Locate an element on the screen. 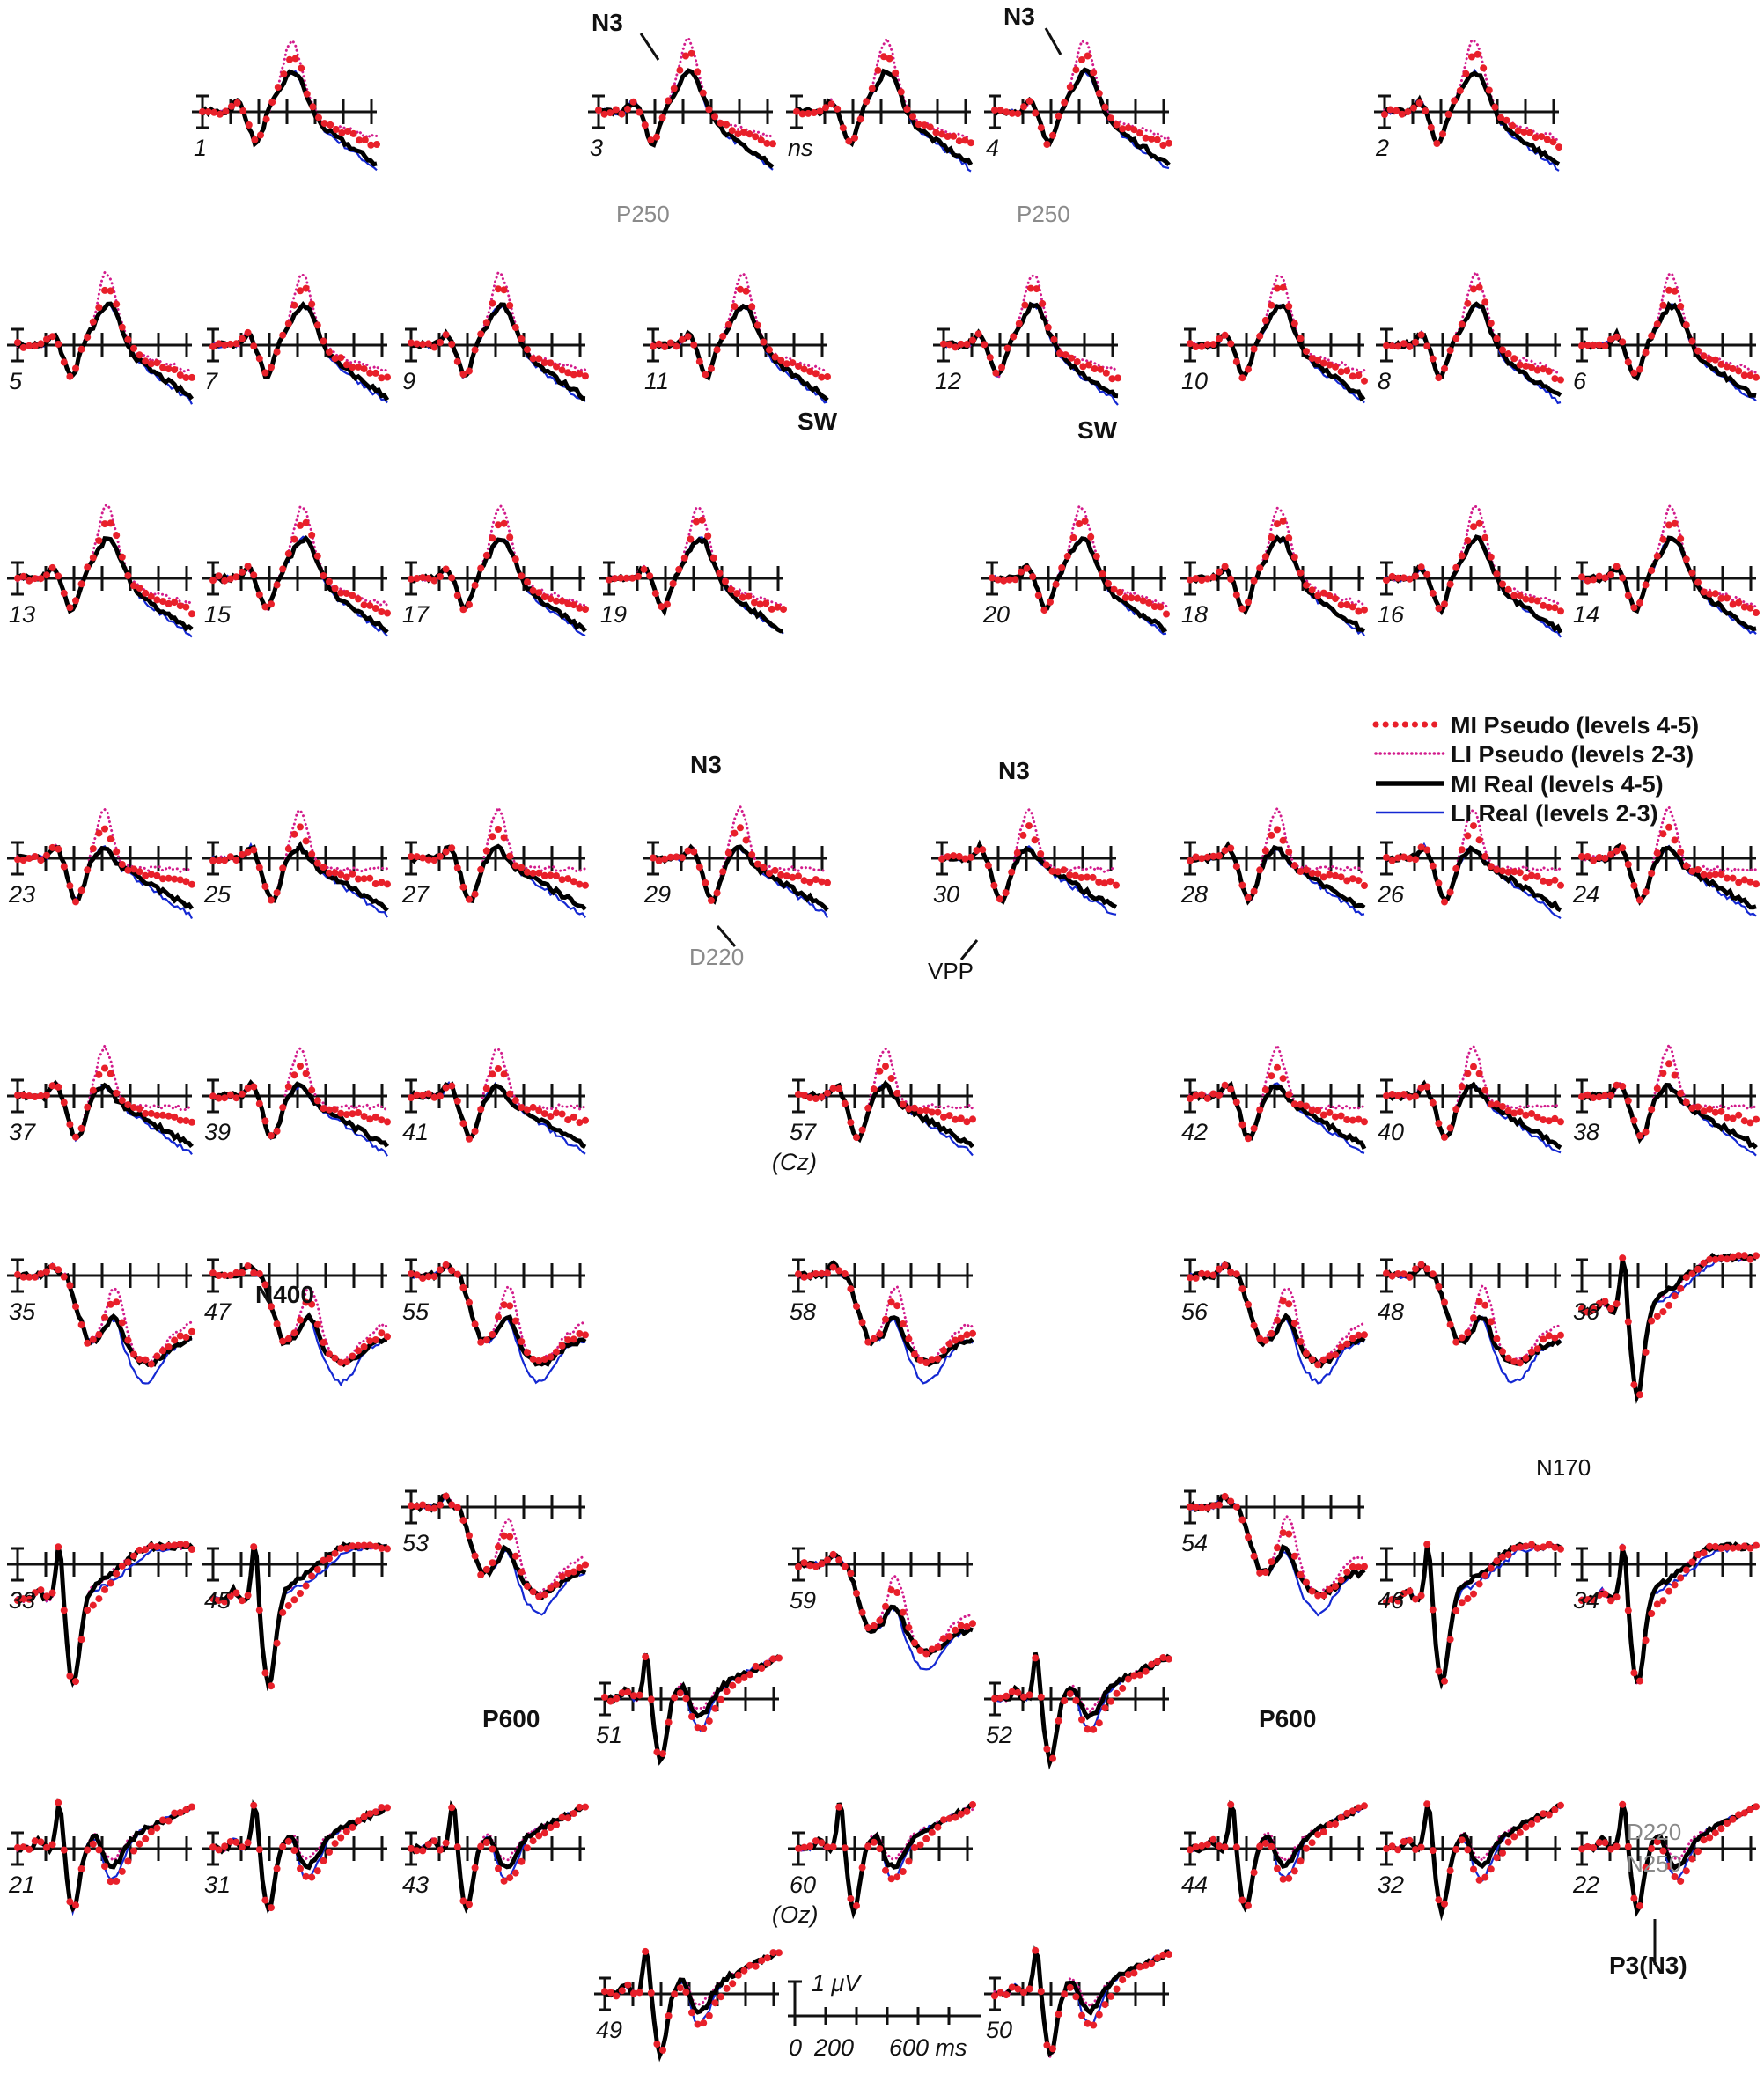 This screenshot has width=1764, height=2096. trace-mi-real is located at coordinates (1473, 349).